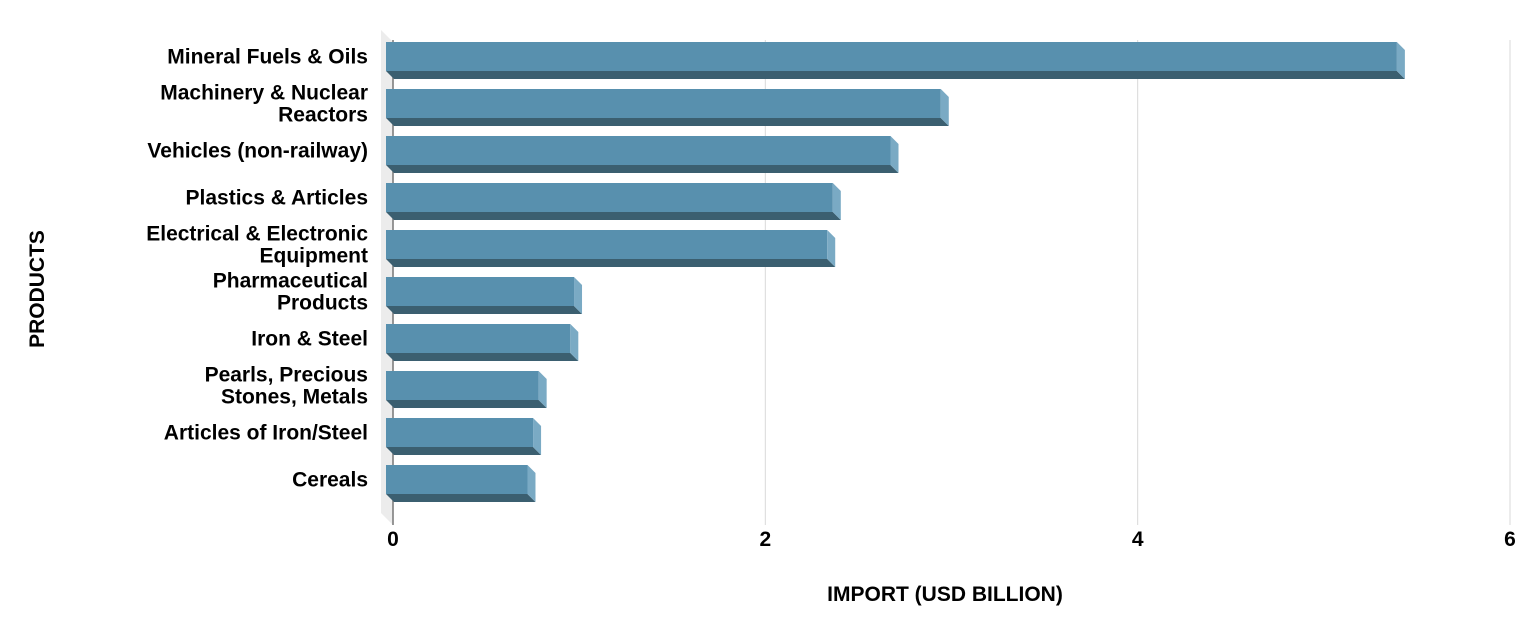 The height and width of the screenshot is (641, 1538). I want to click on y-category-label: Machinery & Nuclear, so click(264, 93).